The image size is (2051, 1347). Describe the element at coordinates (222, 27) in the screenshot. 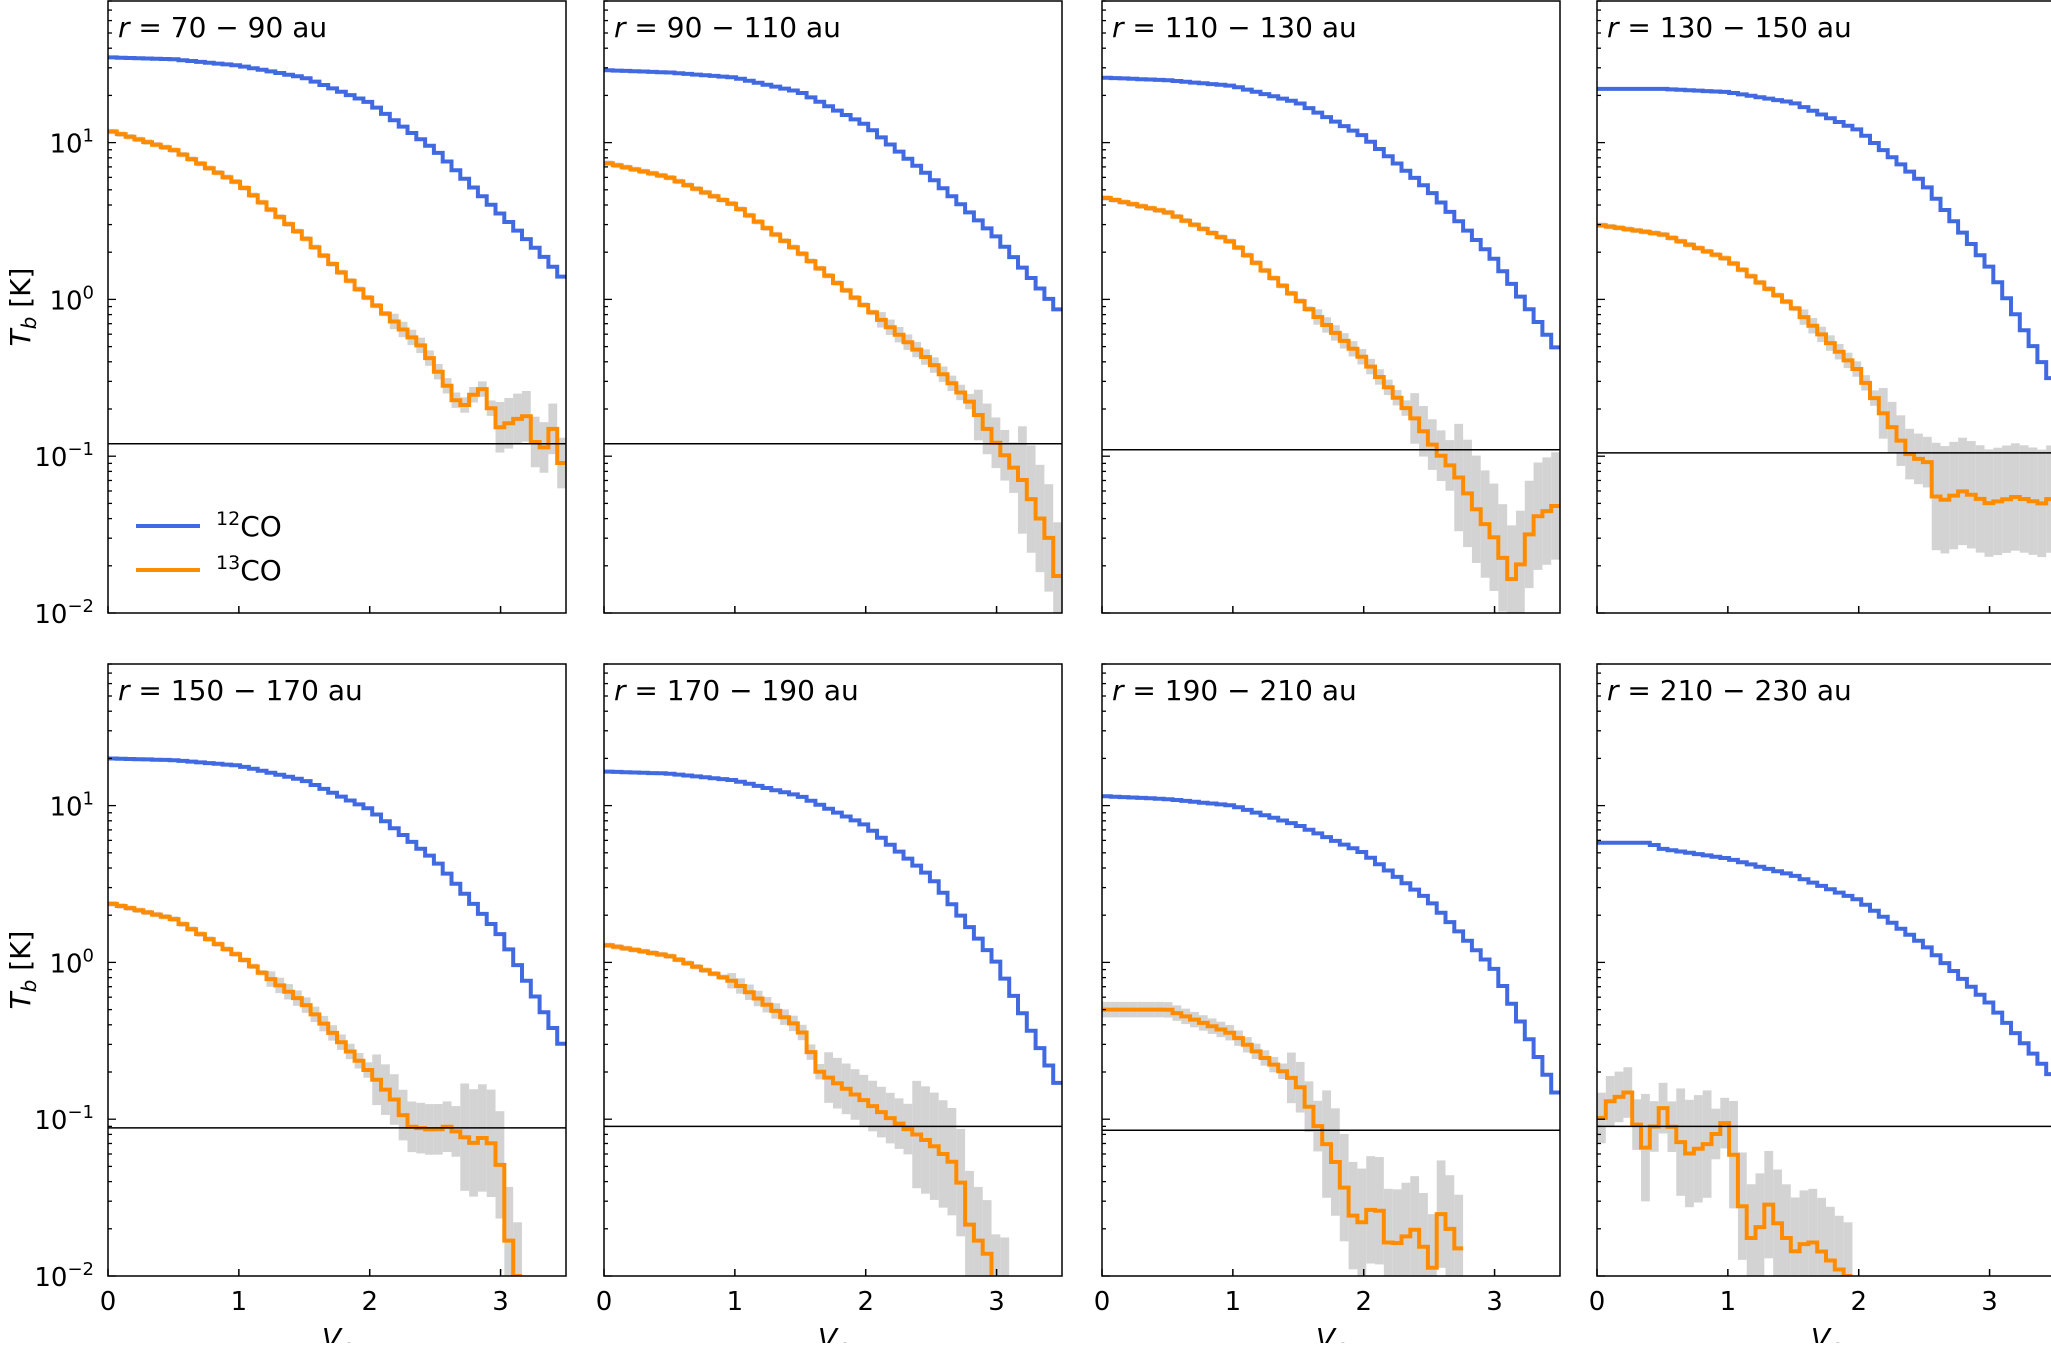

I see `panel-label: r = 70 − 90 au` at that location.